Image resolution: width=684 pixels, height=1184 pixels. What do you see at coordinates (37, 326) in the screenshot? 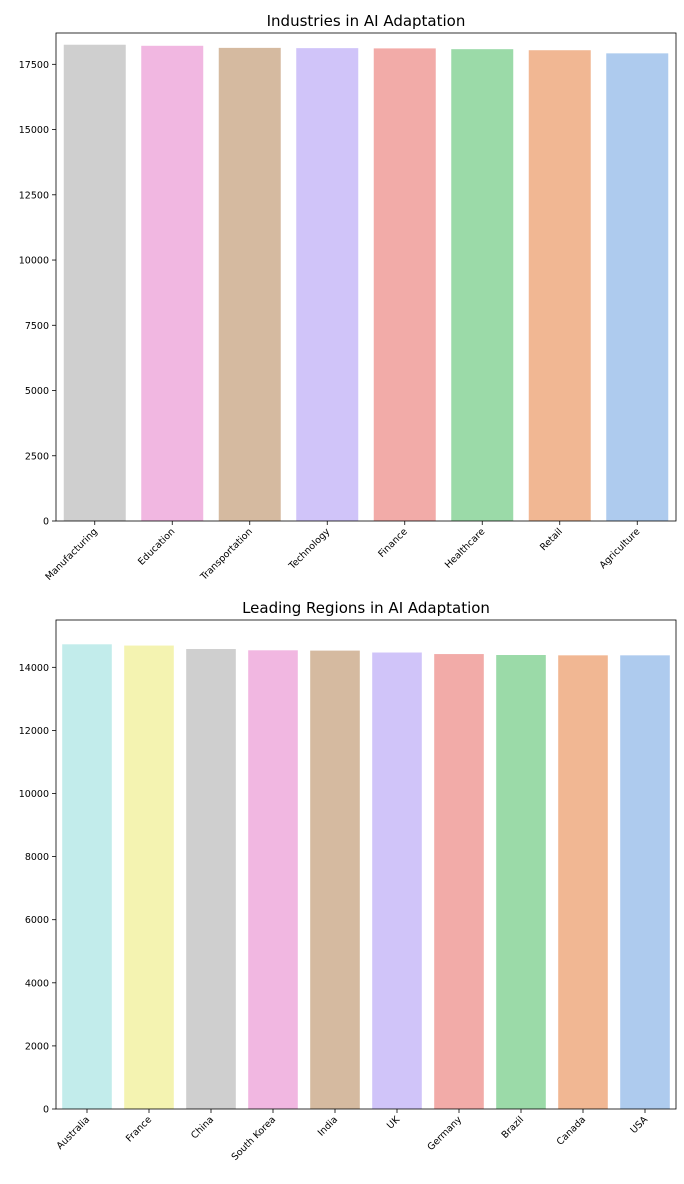
I see `y-tick-label: 7500` at bounding box center [37, 326].